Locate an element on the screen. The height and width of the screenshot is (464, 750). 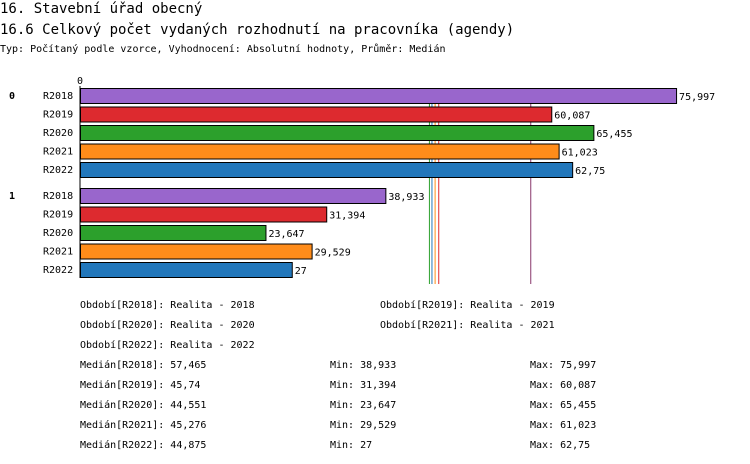
bar-0-r2020 is located at coordinates (337, 133).